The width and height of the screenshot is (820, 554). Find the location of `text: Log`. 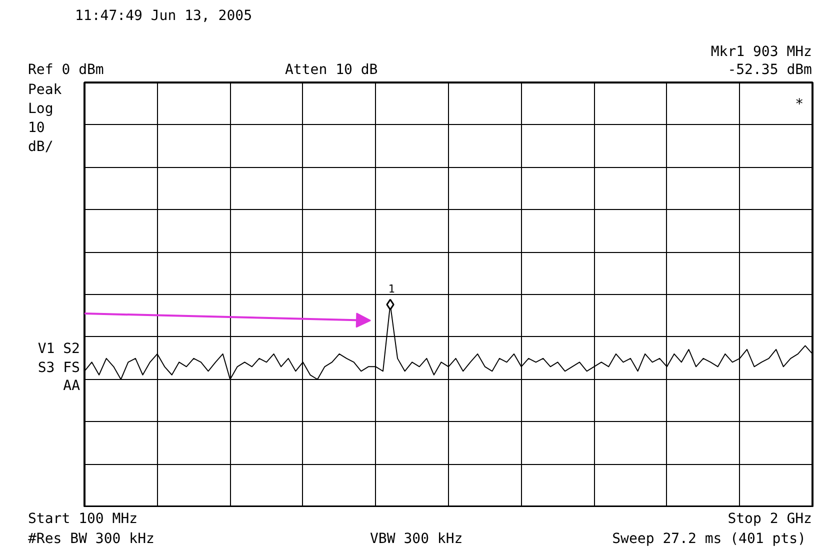

text: Log is located at coordinates (41, 109).